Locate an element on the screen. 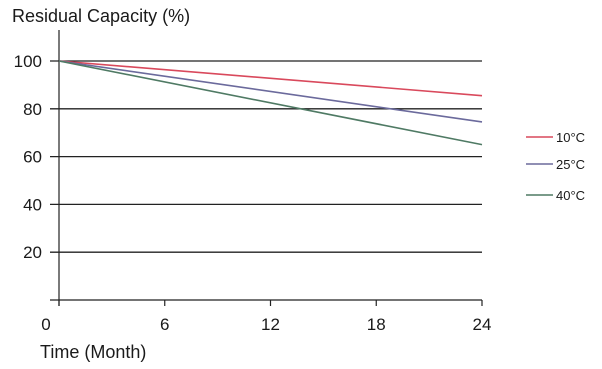 This screenshot has height=369, width=602. y-axis-title: Residual Capacity (%) is located at coordinates (101, 16).